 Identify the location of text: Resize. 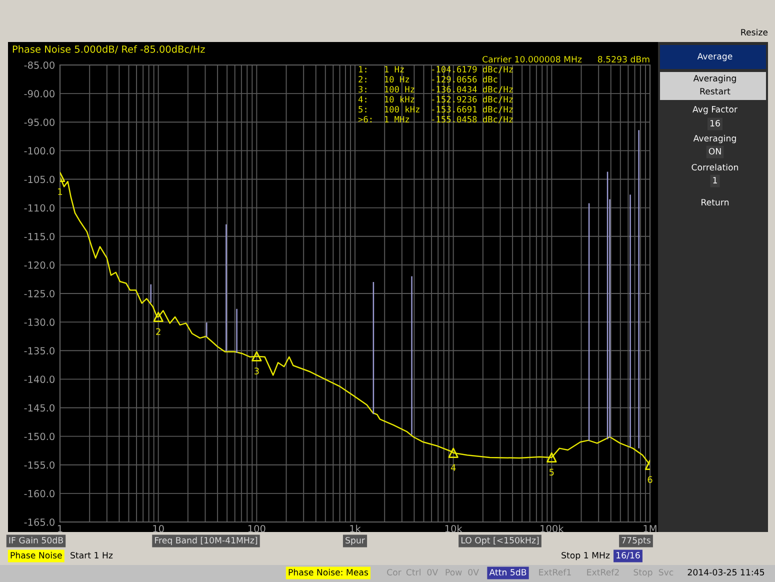
(754, 32).